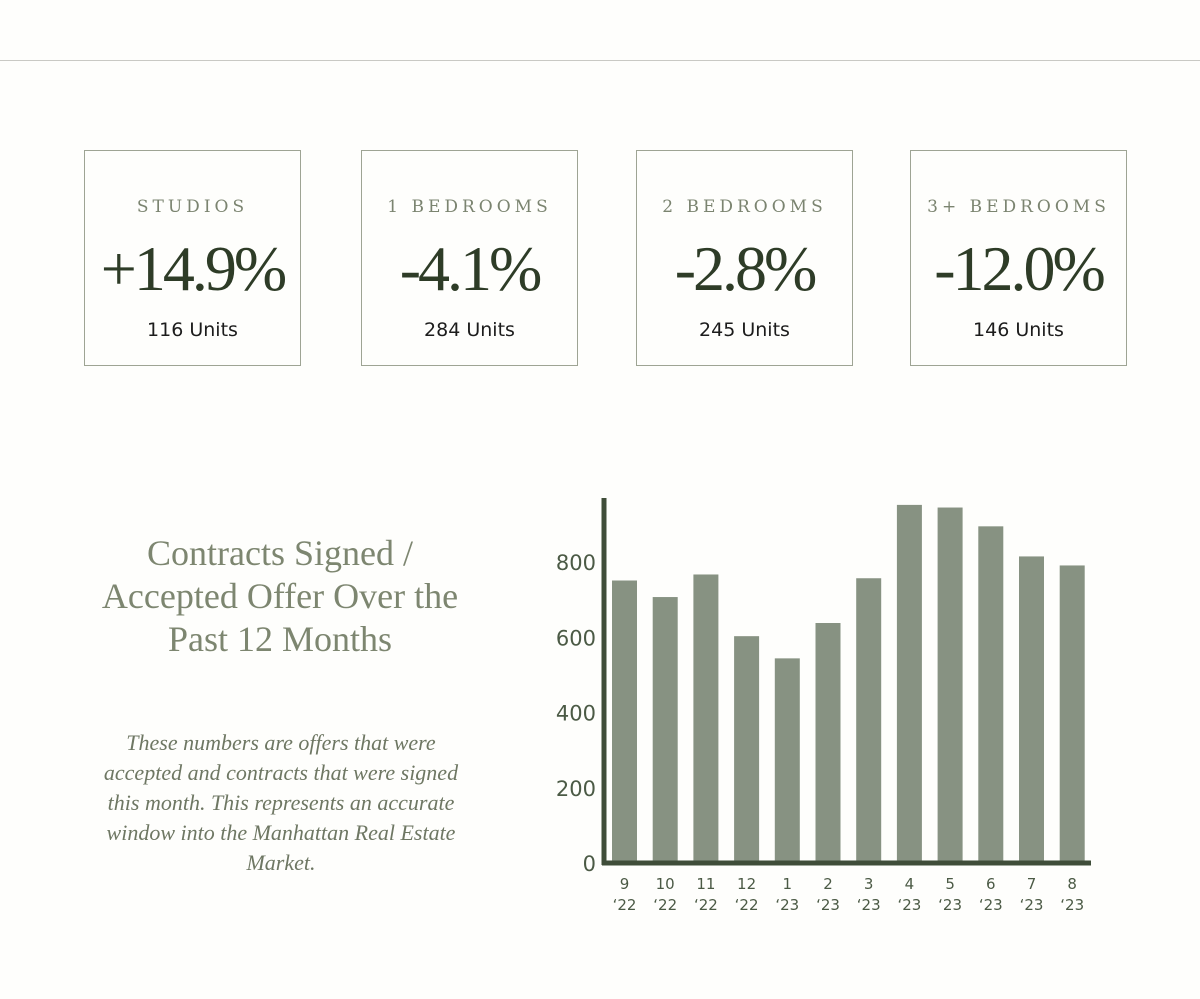 This screenshot has height=999, width=1200. What do you see at coordinates (950, 894) in the screenshot?
I see `x-tick-label-8: 5 ‘23` at bounding box center [950, 894].